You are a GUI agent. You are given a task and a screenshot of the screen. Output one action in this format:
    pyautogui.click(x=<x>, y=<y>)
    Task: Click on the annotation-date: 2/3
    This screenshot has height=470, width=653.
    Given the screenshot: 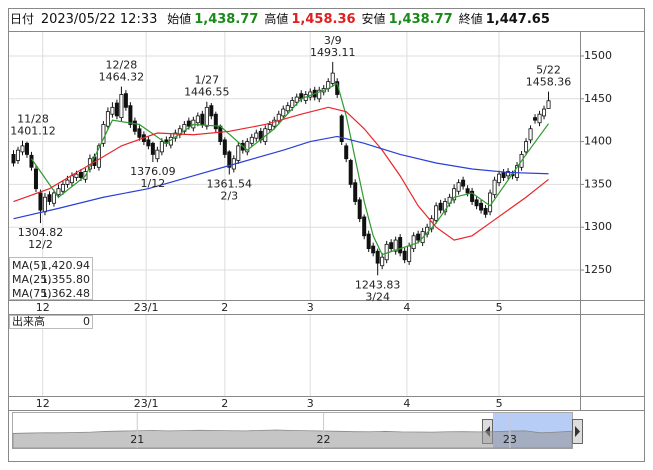 What is the action you would take?
    pyautogui.click(x=229, y=196)
    